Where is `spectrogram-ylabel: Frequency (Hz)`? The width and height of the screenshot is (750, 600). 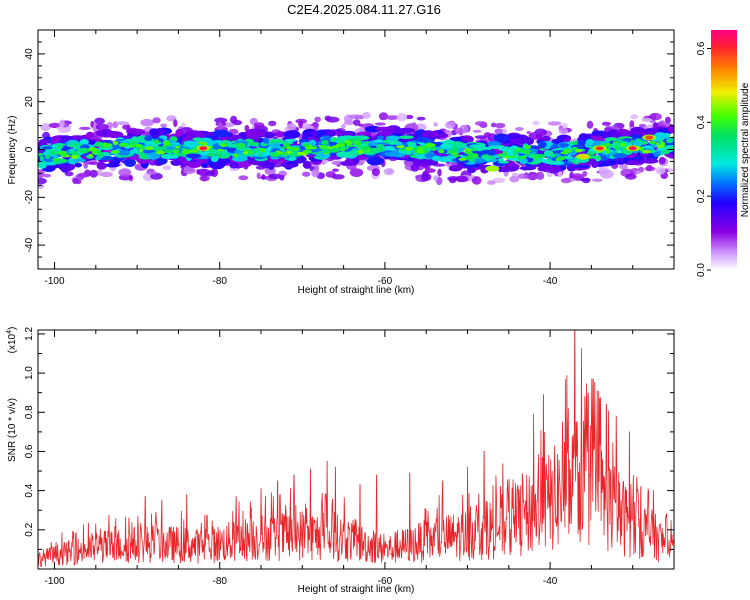
spectrogram-ylabel: Frequency (Hz) is located at coordinates (12, 150).